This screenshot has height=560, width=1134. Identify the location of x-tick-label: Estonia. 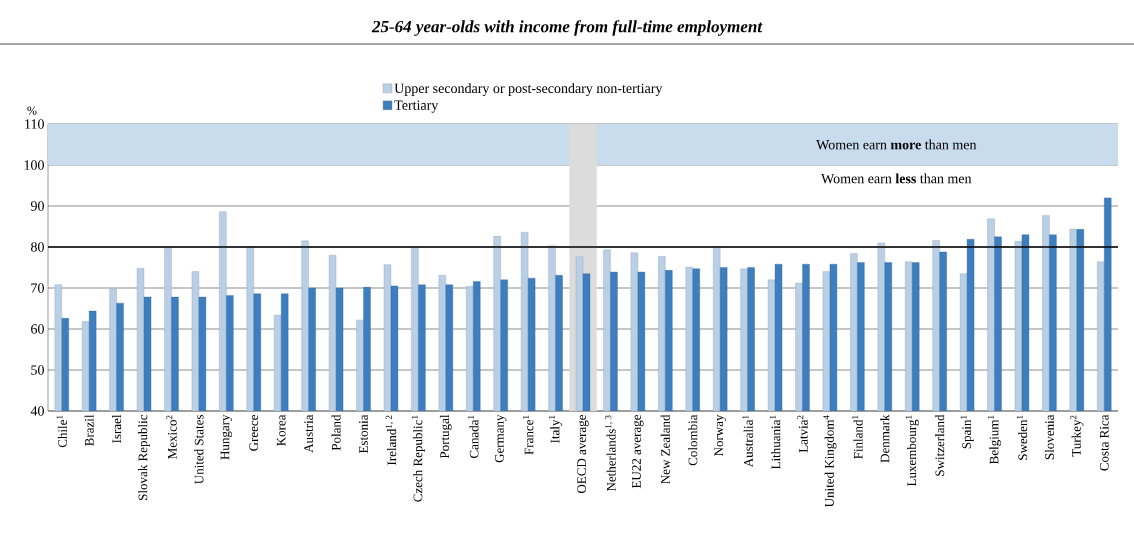
(363, 434).